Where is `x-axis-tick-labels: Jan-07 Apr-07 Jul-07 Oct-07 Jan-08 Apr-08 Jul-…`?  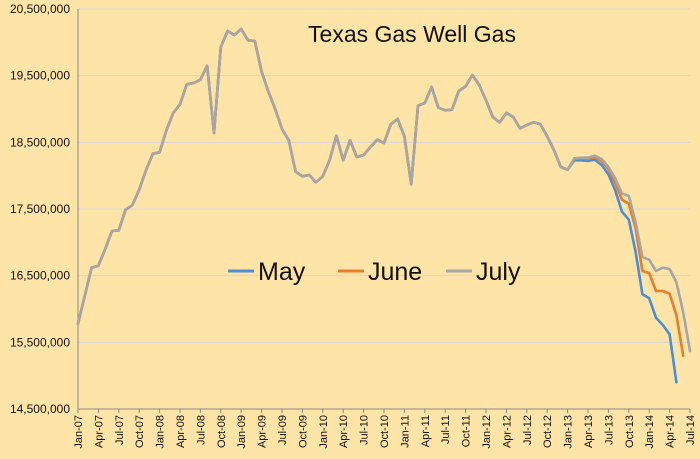 x-axis-tick-labels: Jan-07 Apr-07 Jul-07 Oct-07 Jan-08 Apr-08 Jul-… is located at coordinates (385, 429).